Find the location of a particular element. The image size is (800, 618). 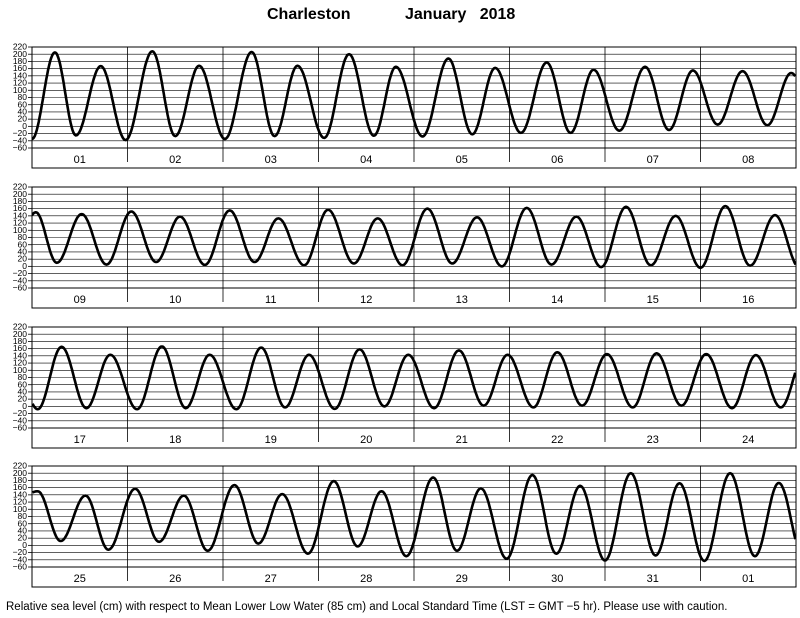

day-label: 14 is located at coordinates (557, 300).